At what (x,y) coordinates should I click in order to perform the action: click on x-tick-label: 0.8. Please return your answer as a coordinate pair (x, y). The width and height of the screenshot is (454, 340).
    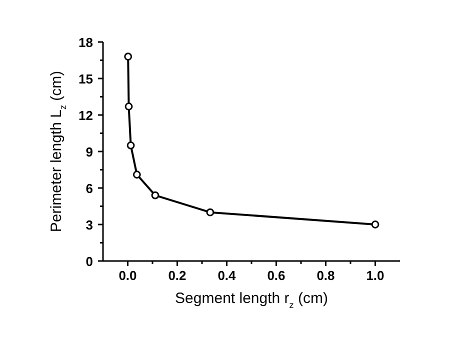
    Looking at the image, I should click on (325, 275).